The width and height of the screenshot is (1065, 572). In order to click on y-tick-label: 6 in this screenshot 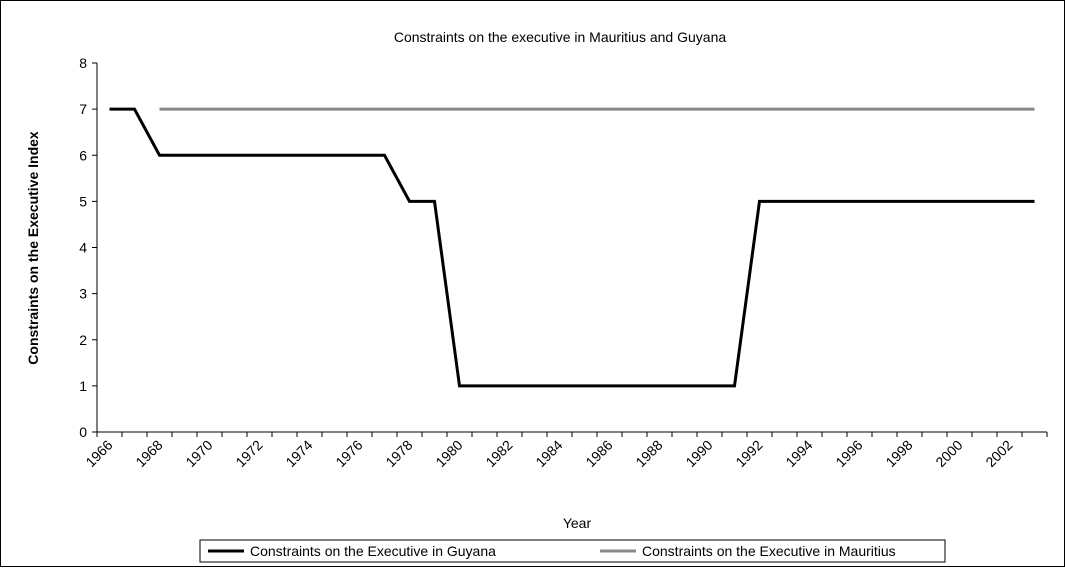, I will do `click(83, 155)`.